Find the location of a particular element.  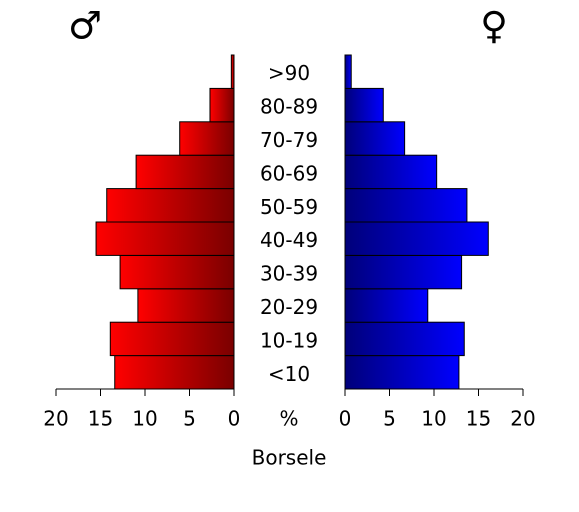

legend-female: ♀ is located at coordinates (494, 26).